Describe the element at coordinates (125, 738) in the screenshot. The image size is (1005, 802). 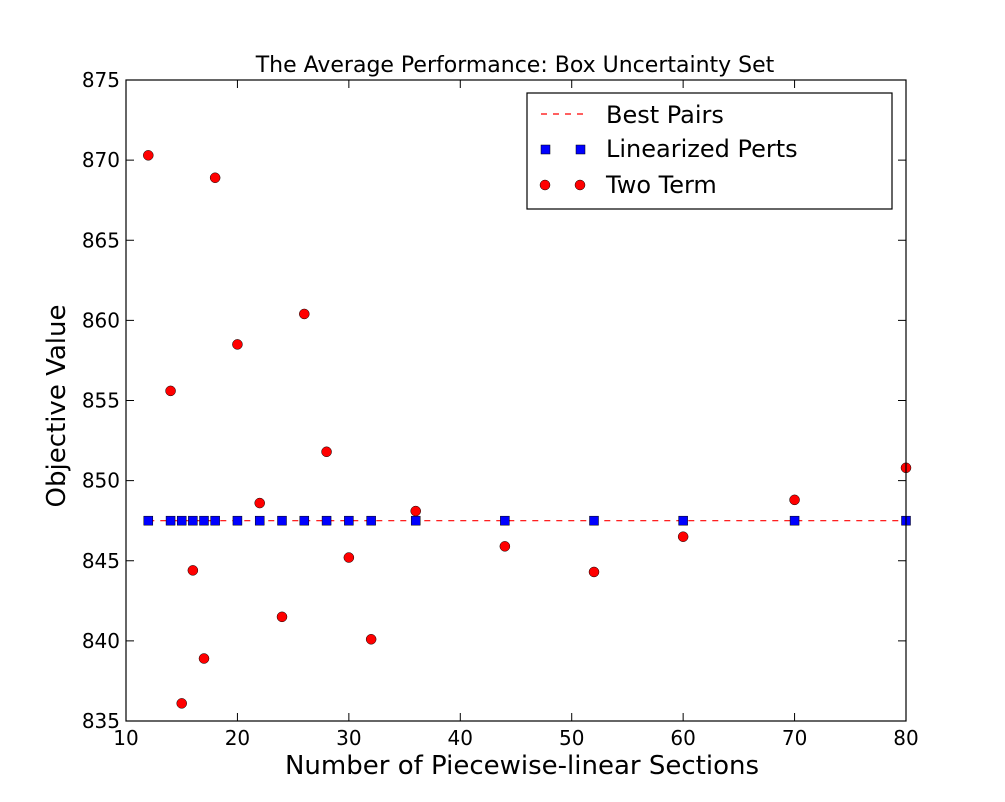
I see `x-tick-label: 10` at that location.